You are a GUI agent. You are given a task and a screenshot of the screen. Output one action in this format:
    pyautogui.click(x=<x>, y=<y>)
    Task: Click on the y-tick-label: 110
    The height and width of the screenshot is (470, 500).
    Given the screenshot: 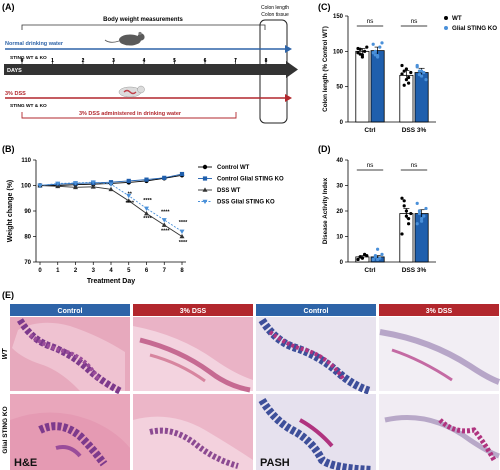 What is the action you would take?
    pyautogui.click(x=26, y=161)
    